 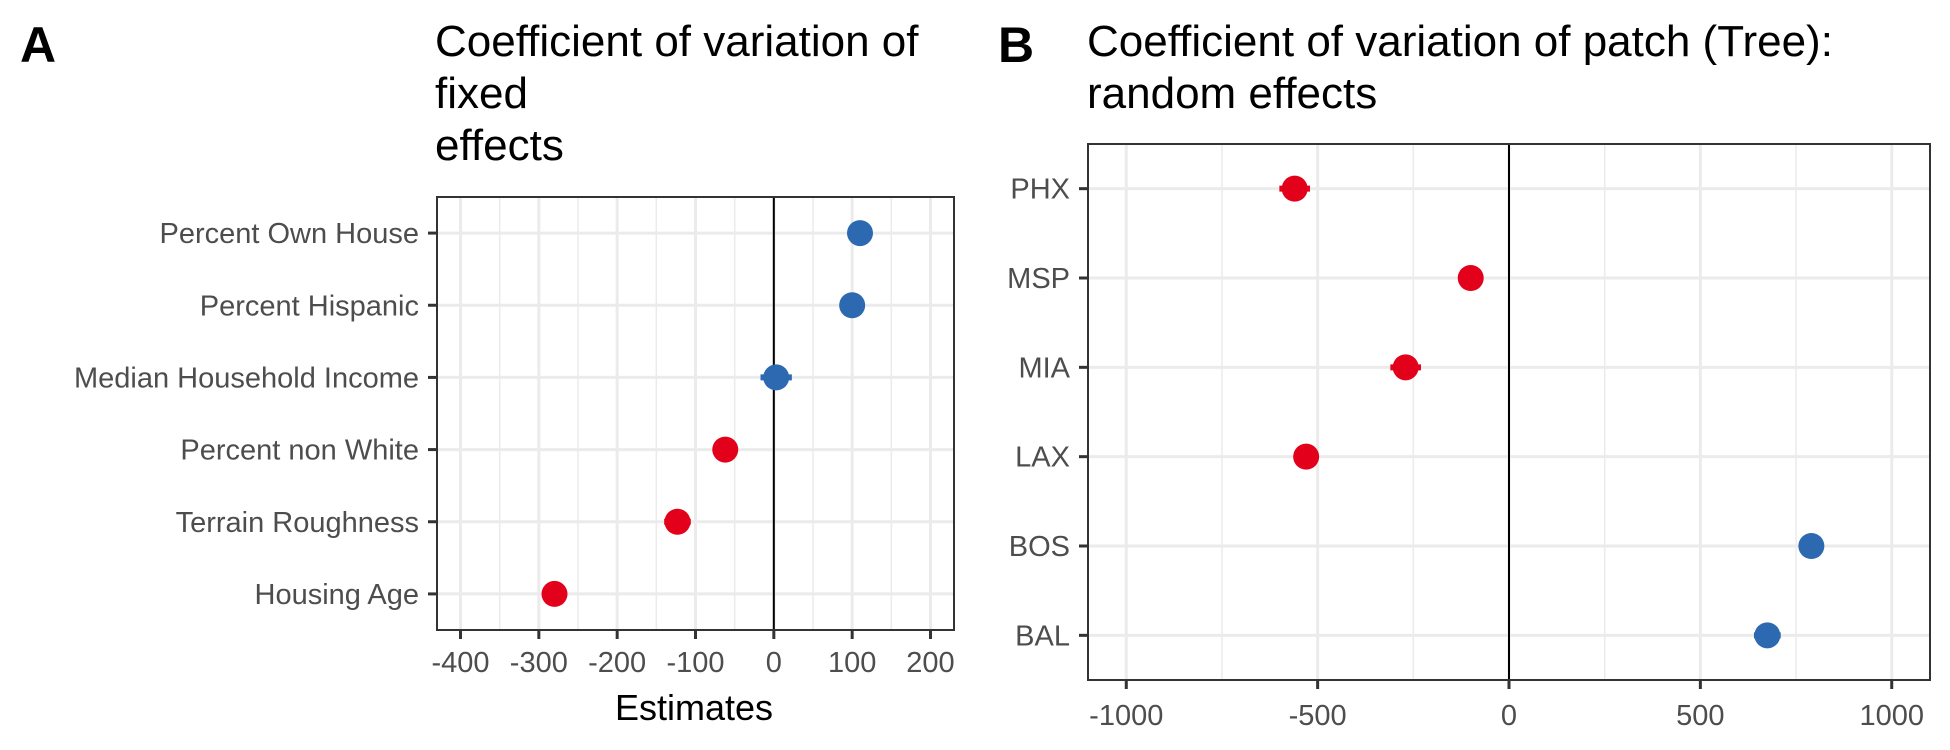 What do you see at coordinates (1038, 279) in the screenshot?
I see `panel-b-y-tick-label: MSP` at bounding box center [1038, 279].